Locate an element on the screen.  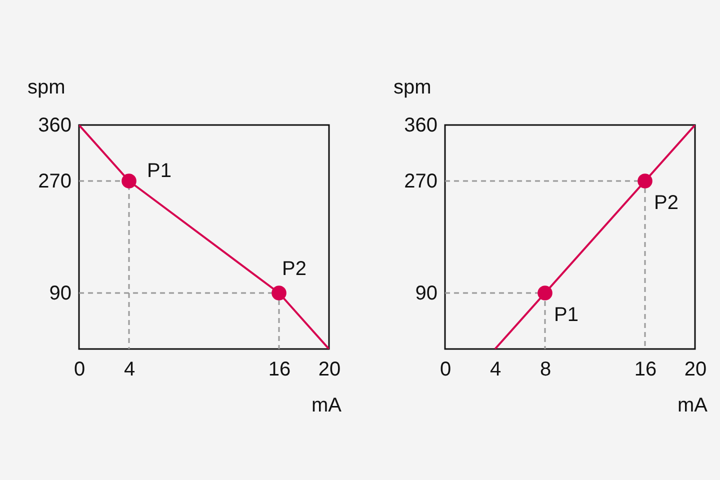
x-tick-label: 8 is located at coordinates (546, 369).